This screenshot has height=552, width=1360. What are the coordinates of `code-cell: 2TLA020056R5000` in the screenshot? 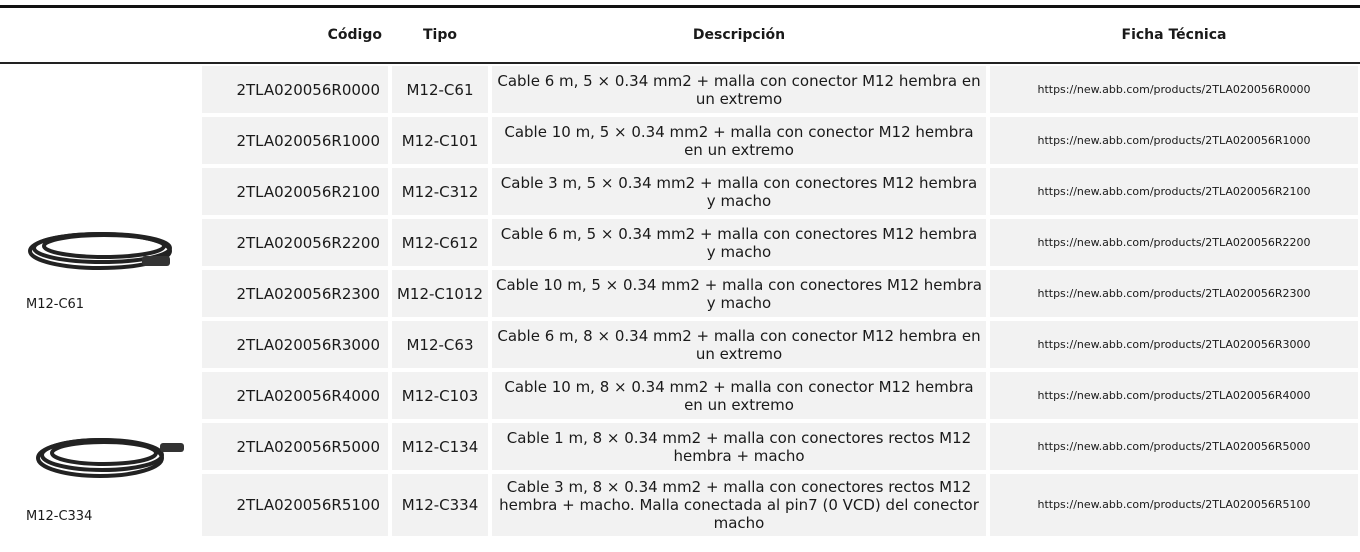 It's located at (295, 446).